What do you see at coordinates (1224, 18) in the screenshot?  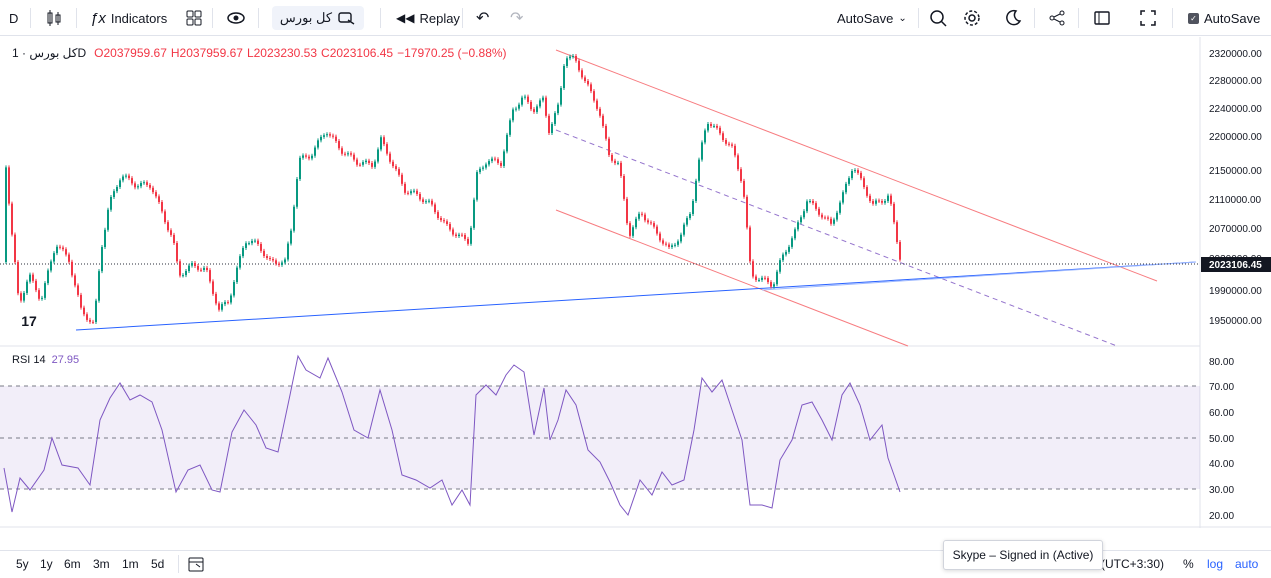 I see `autosave-toggle: ✓ AutoSave` at bounding box center [1224, 18].